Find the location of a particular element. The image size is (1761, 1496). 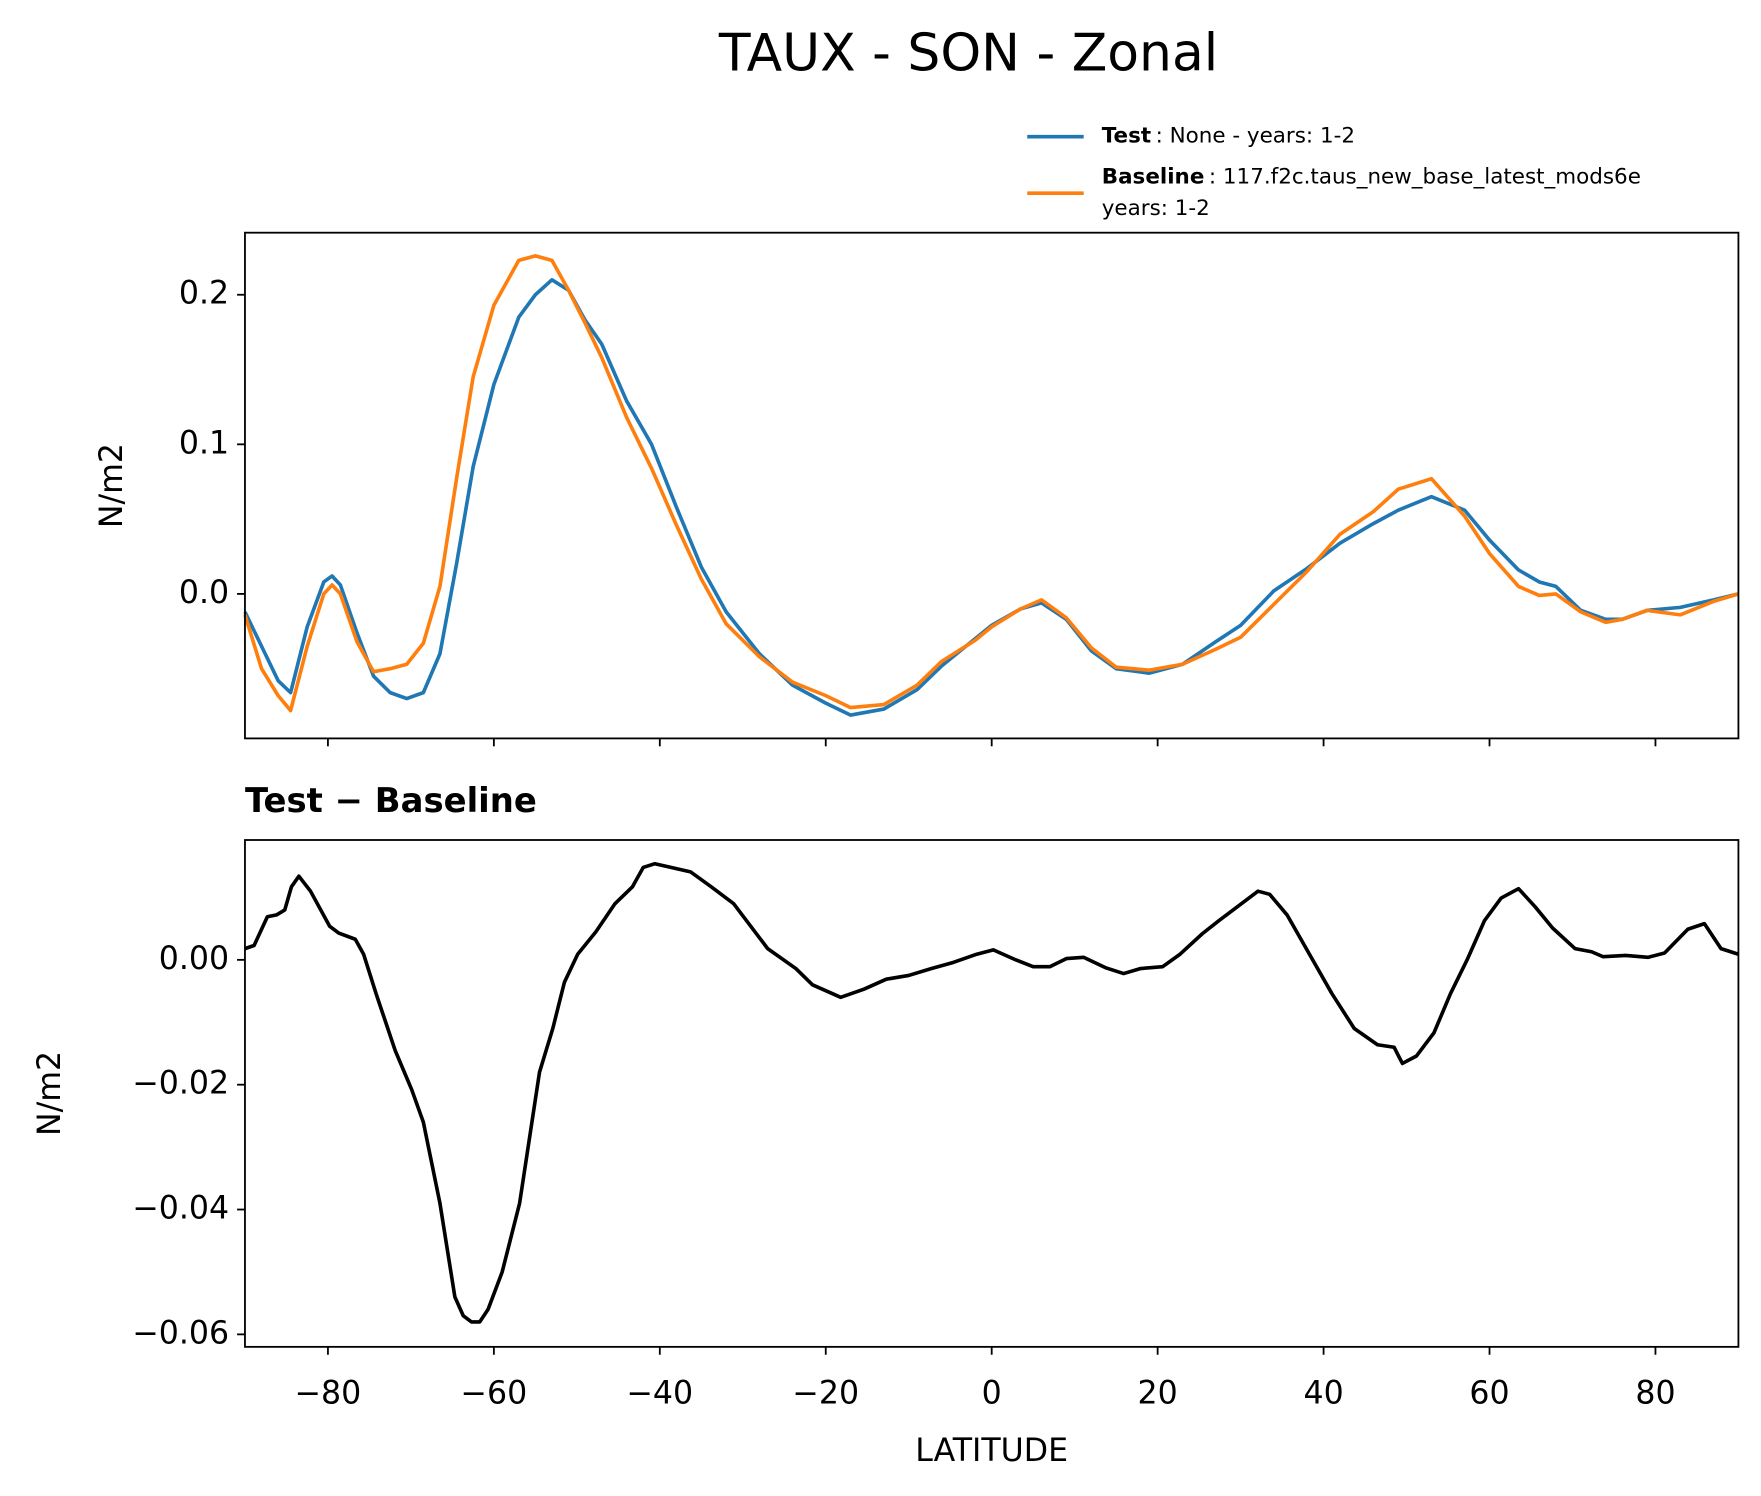

y-tick-label: −0.04 is located at coordinates (180, 1209).